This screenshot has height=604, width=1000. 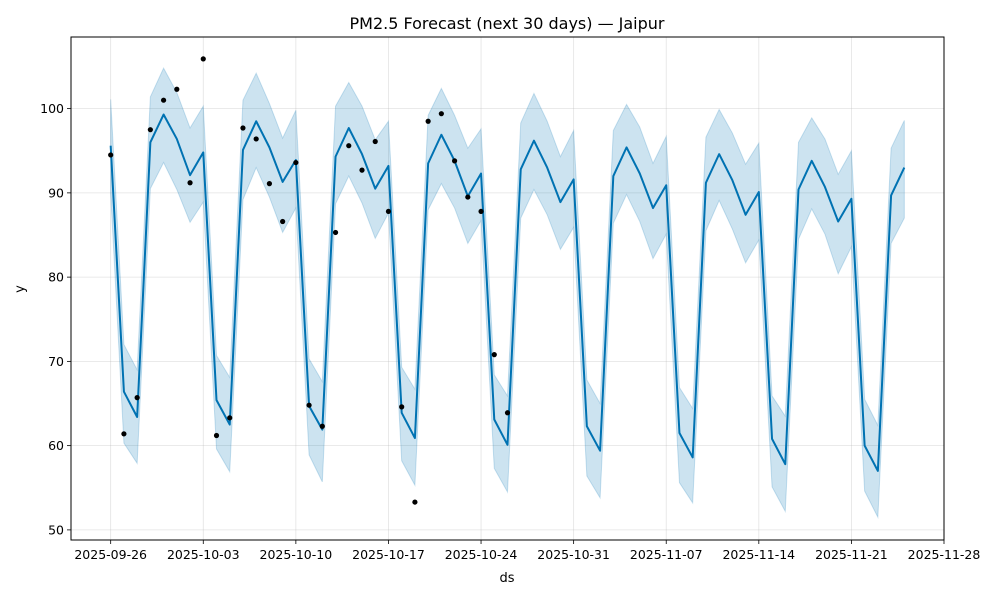 I want to click on x-tick-label: 2025-10-03, so click(x=203, y=554).